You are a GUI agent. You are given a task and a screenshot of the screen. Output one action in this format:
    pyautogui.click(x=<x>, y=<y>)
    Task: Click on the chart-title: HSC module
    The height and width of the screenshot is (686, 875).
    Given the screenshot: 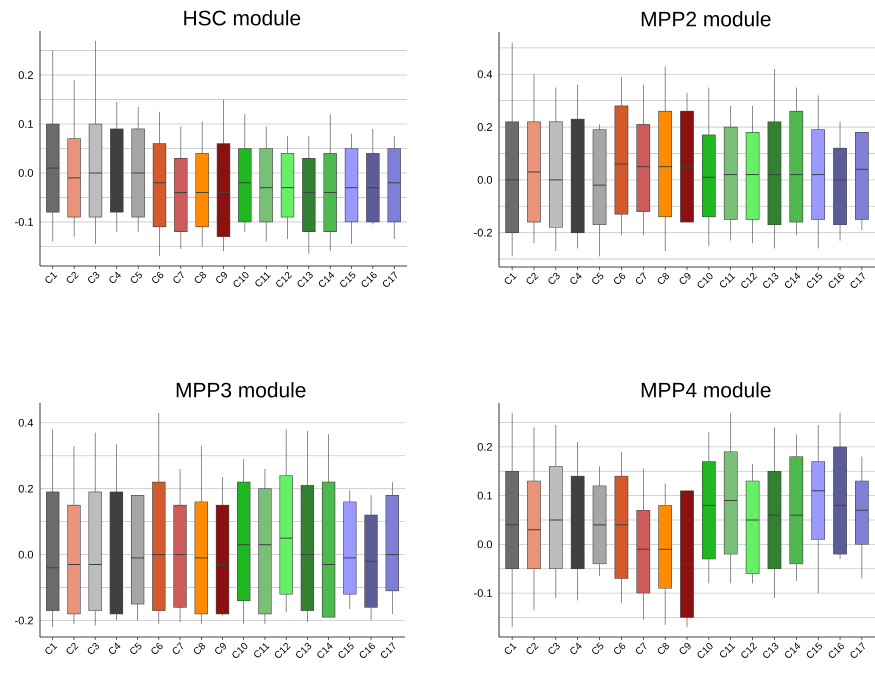 What is the action you would take?
    pyautogui.click(x=242, y=18)
    